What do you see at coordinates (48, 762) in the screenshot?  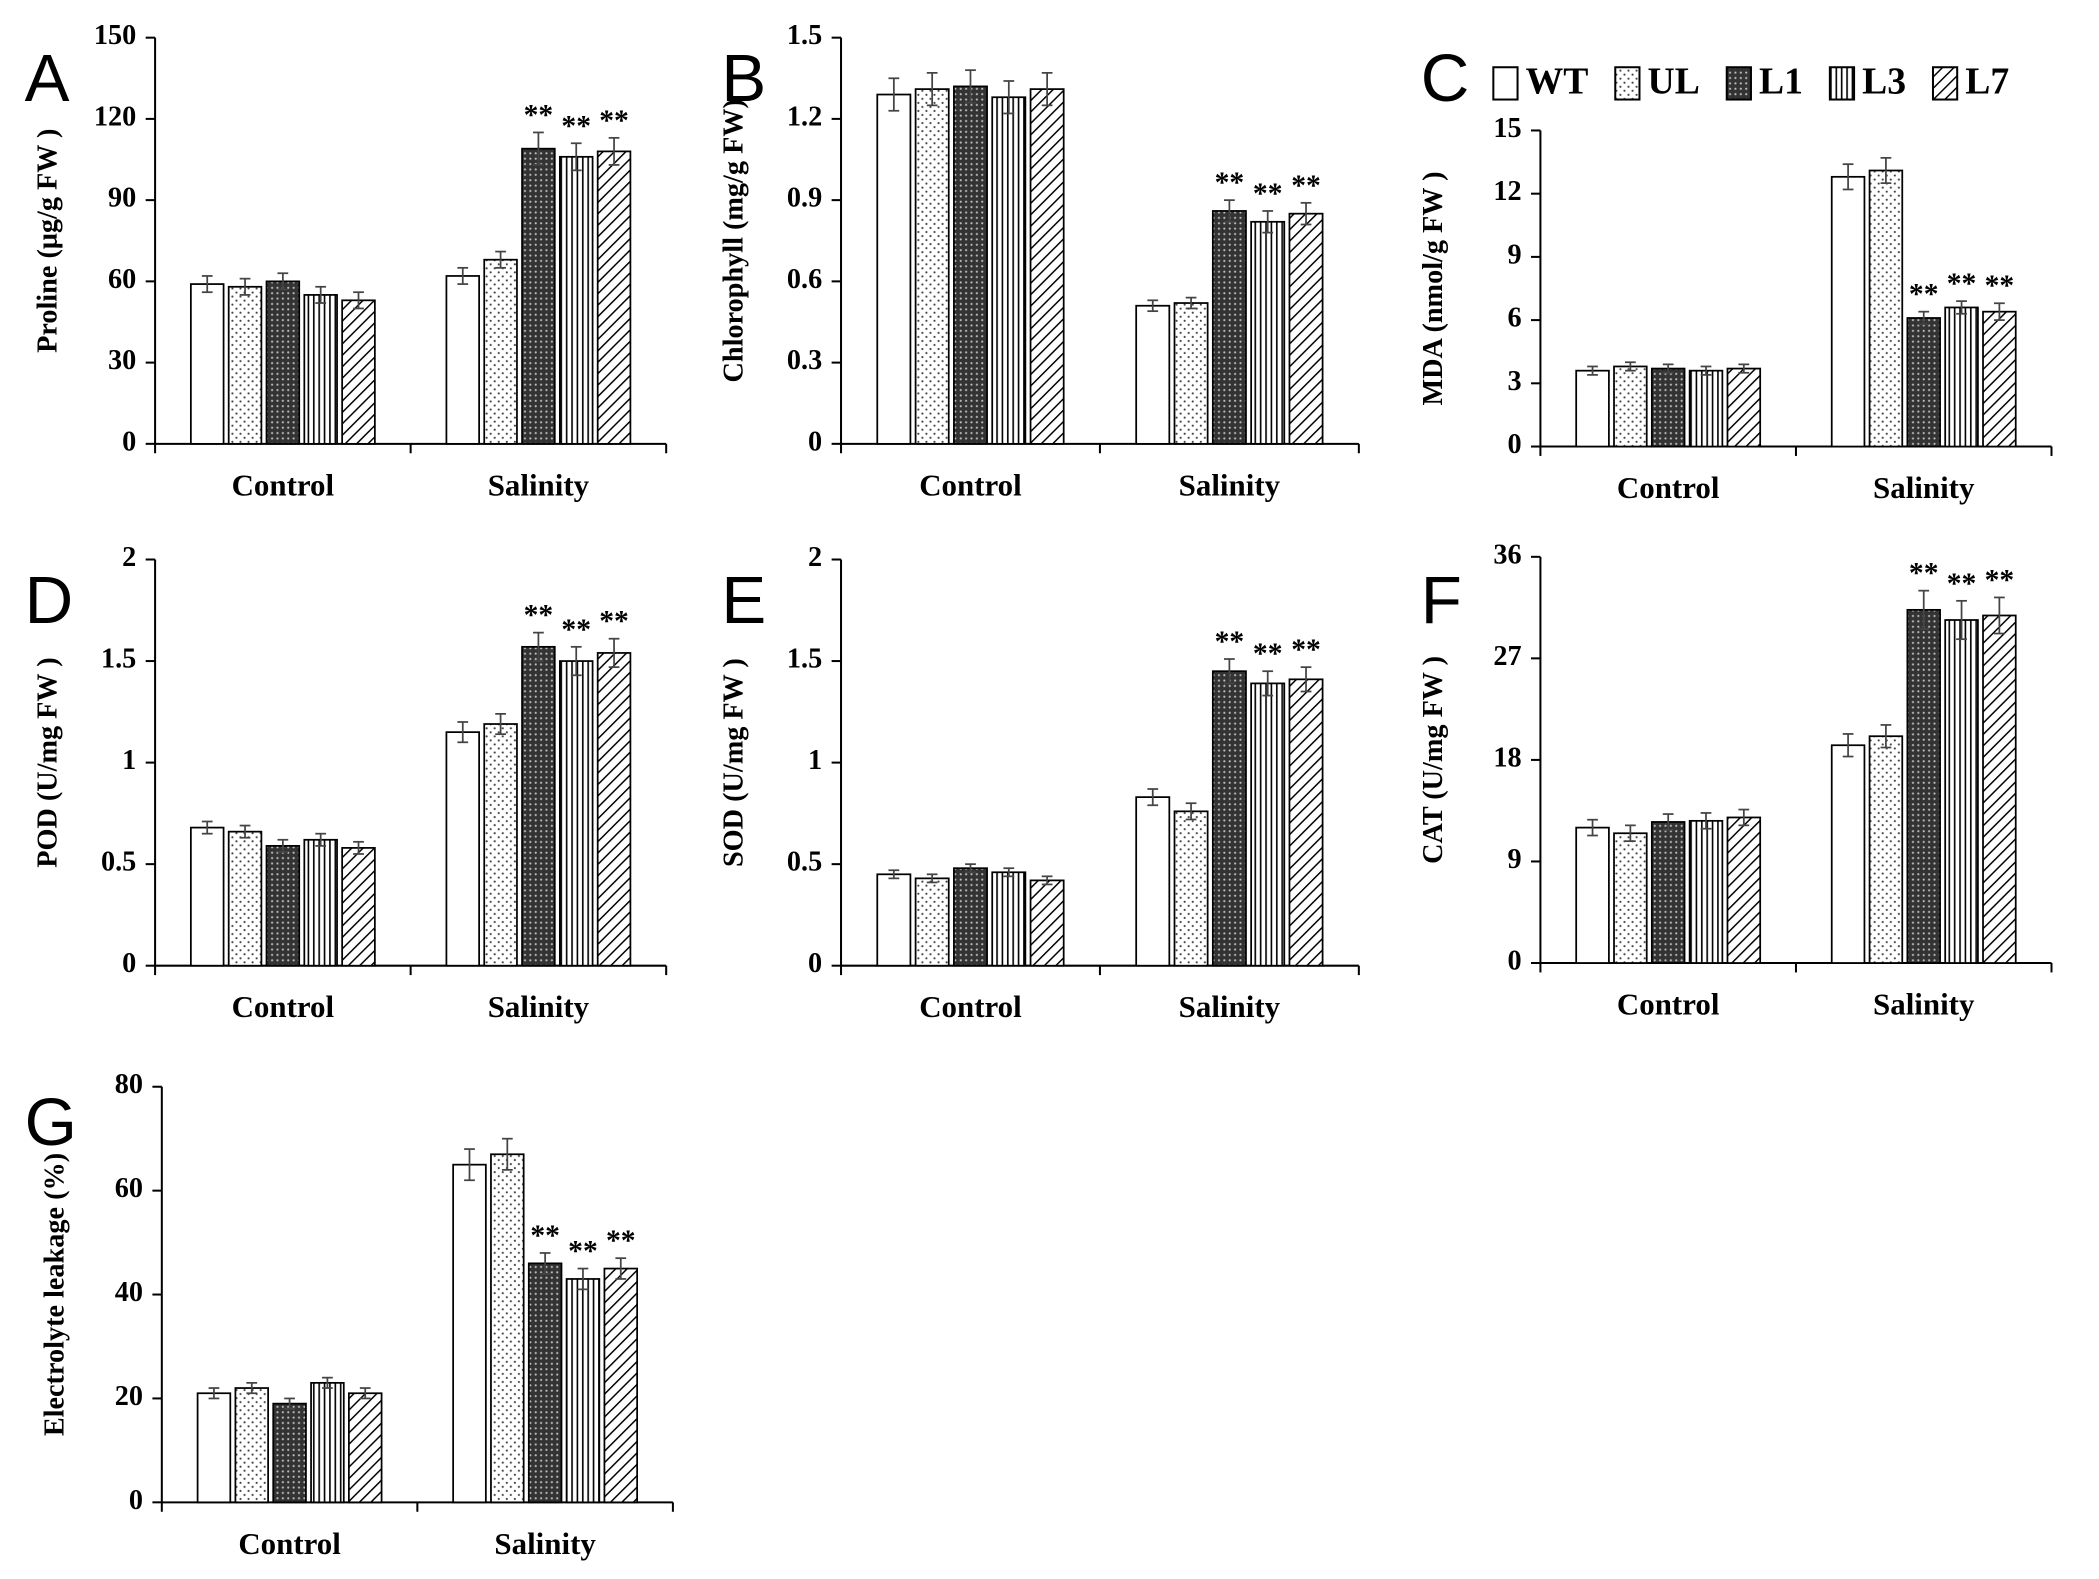 I see `y-axis-label: POD (U/mg FW )` at bounding box center [48, 762].